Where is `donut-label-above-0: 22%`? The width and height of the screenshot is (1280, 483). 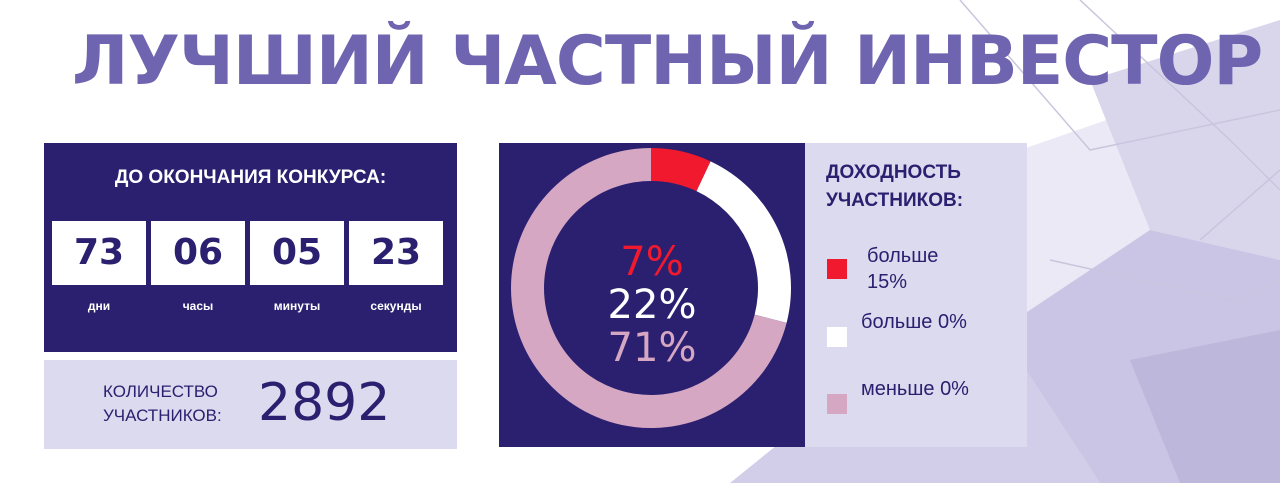 donut-label-above-0: 22% is located at coordinates (652, 305).